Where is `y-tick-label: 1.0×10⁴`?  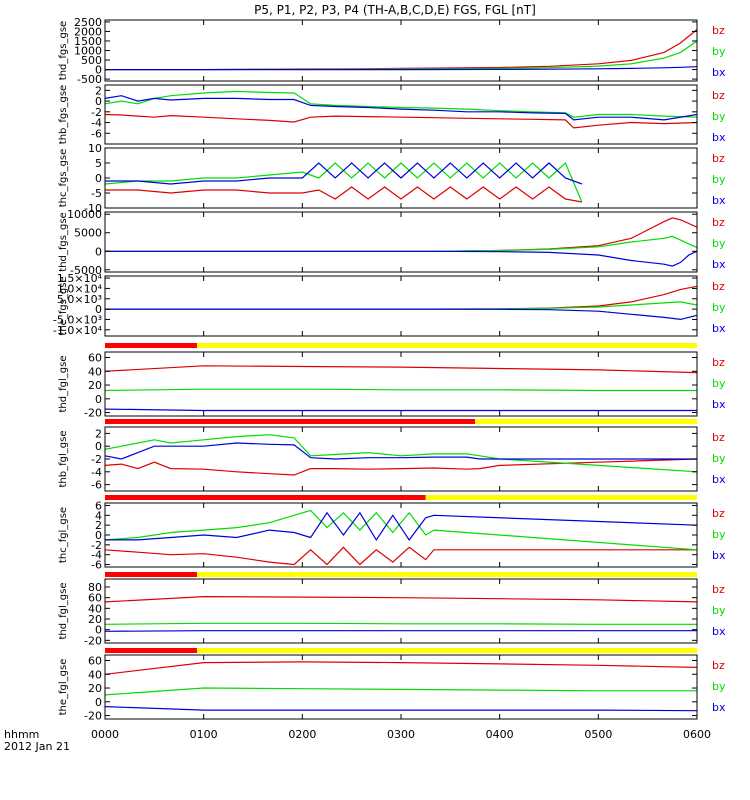
y-tick-label: 1.0×10⁴ is located at coordinates (80, 288).